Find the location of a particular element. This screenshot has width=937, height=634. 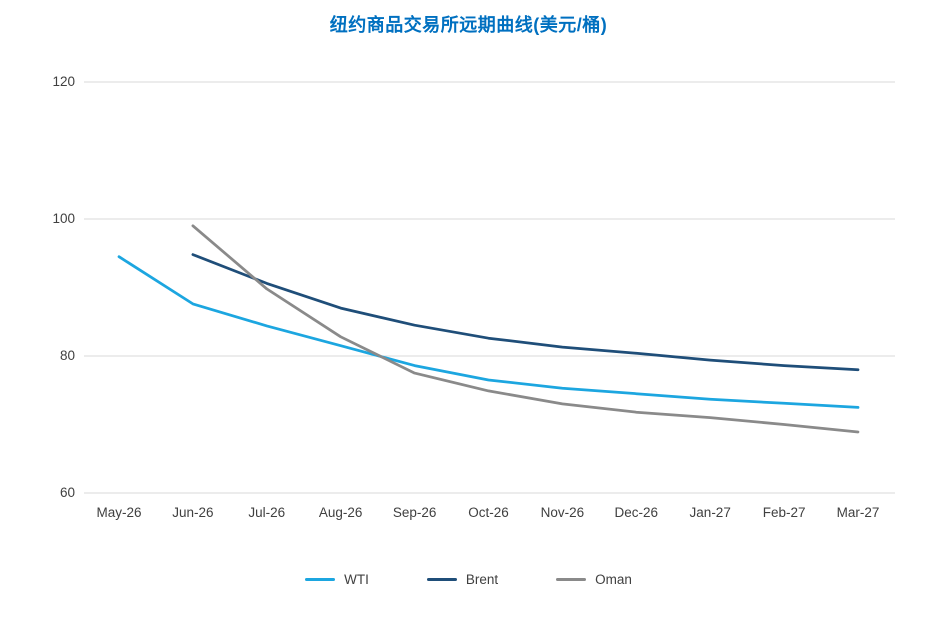

brent-line-marker is located at coordinates (441, 579).